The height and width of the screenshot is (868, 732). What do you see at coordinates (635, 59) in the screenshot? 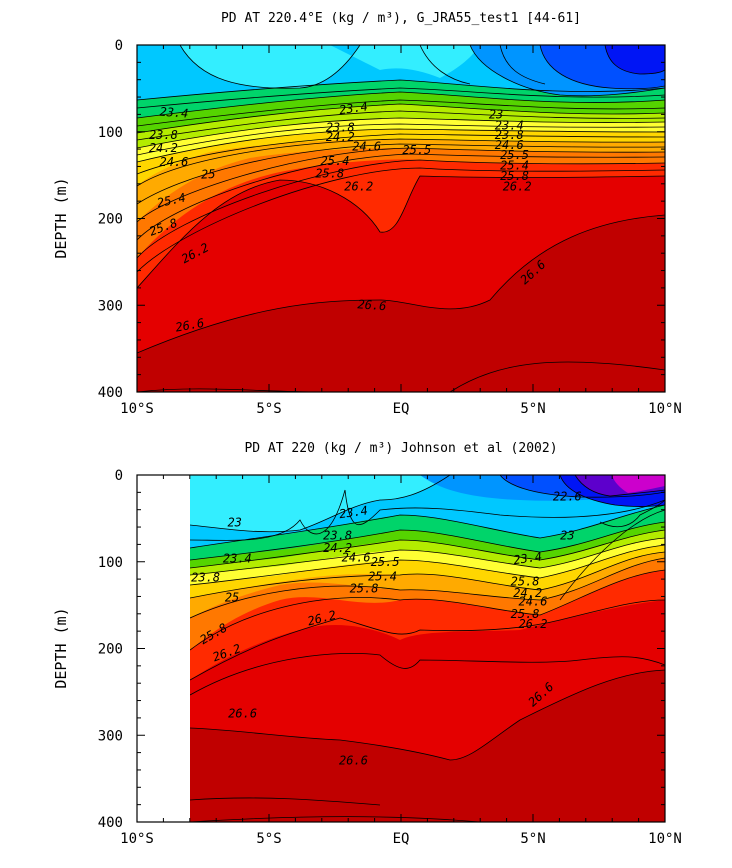
I see `top-band-surface-deepest` at bounding box center [635, 59].